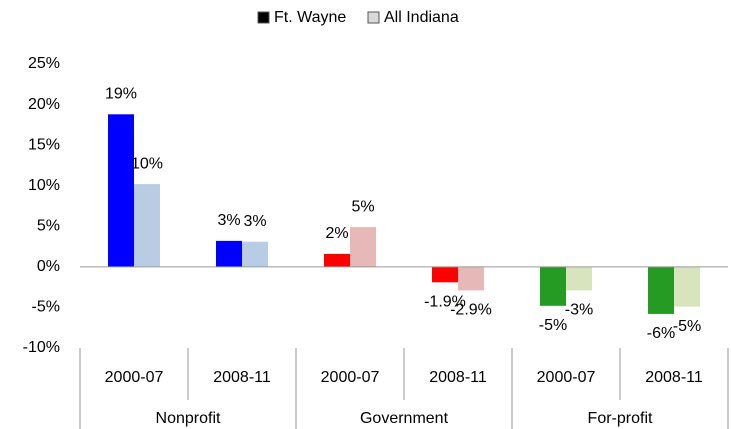 The height and width of the screenshot is (429, 731). I want to click on legend-label: Ft. Wayne, so click(310, 17).